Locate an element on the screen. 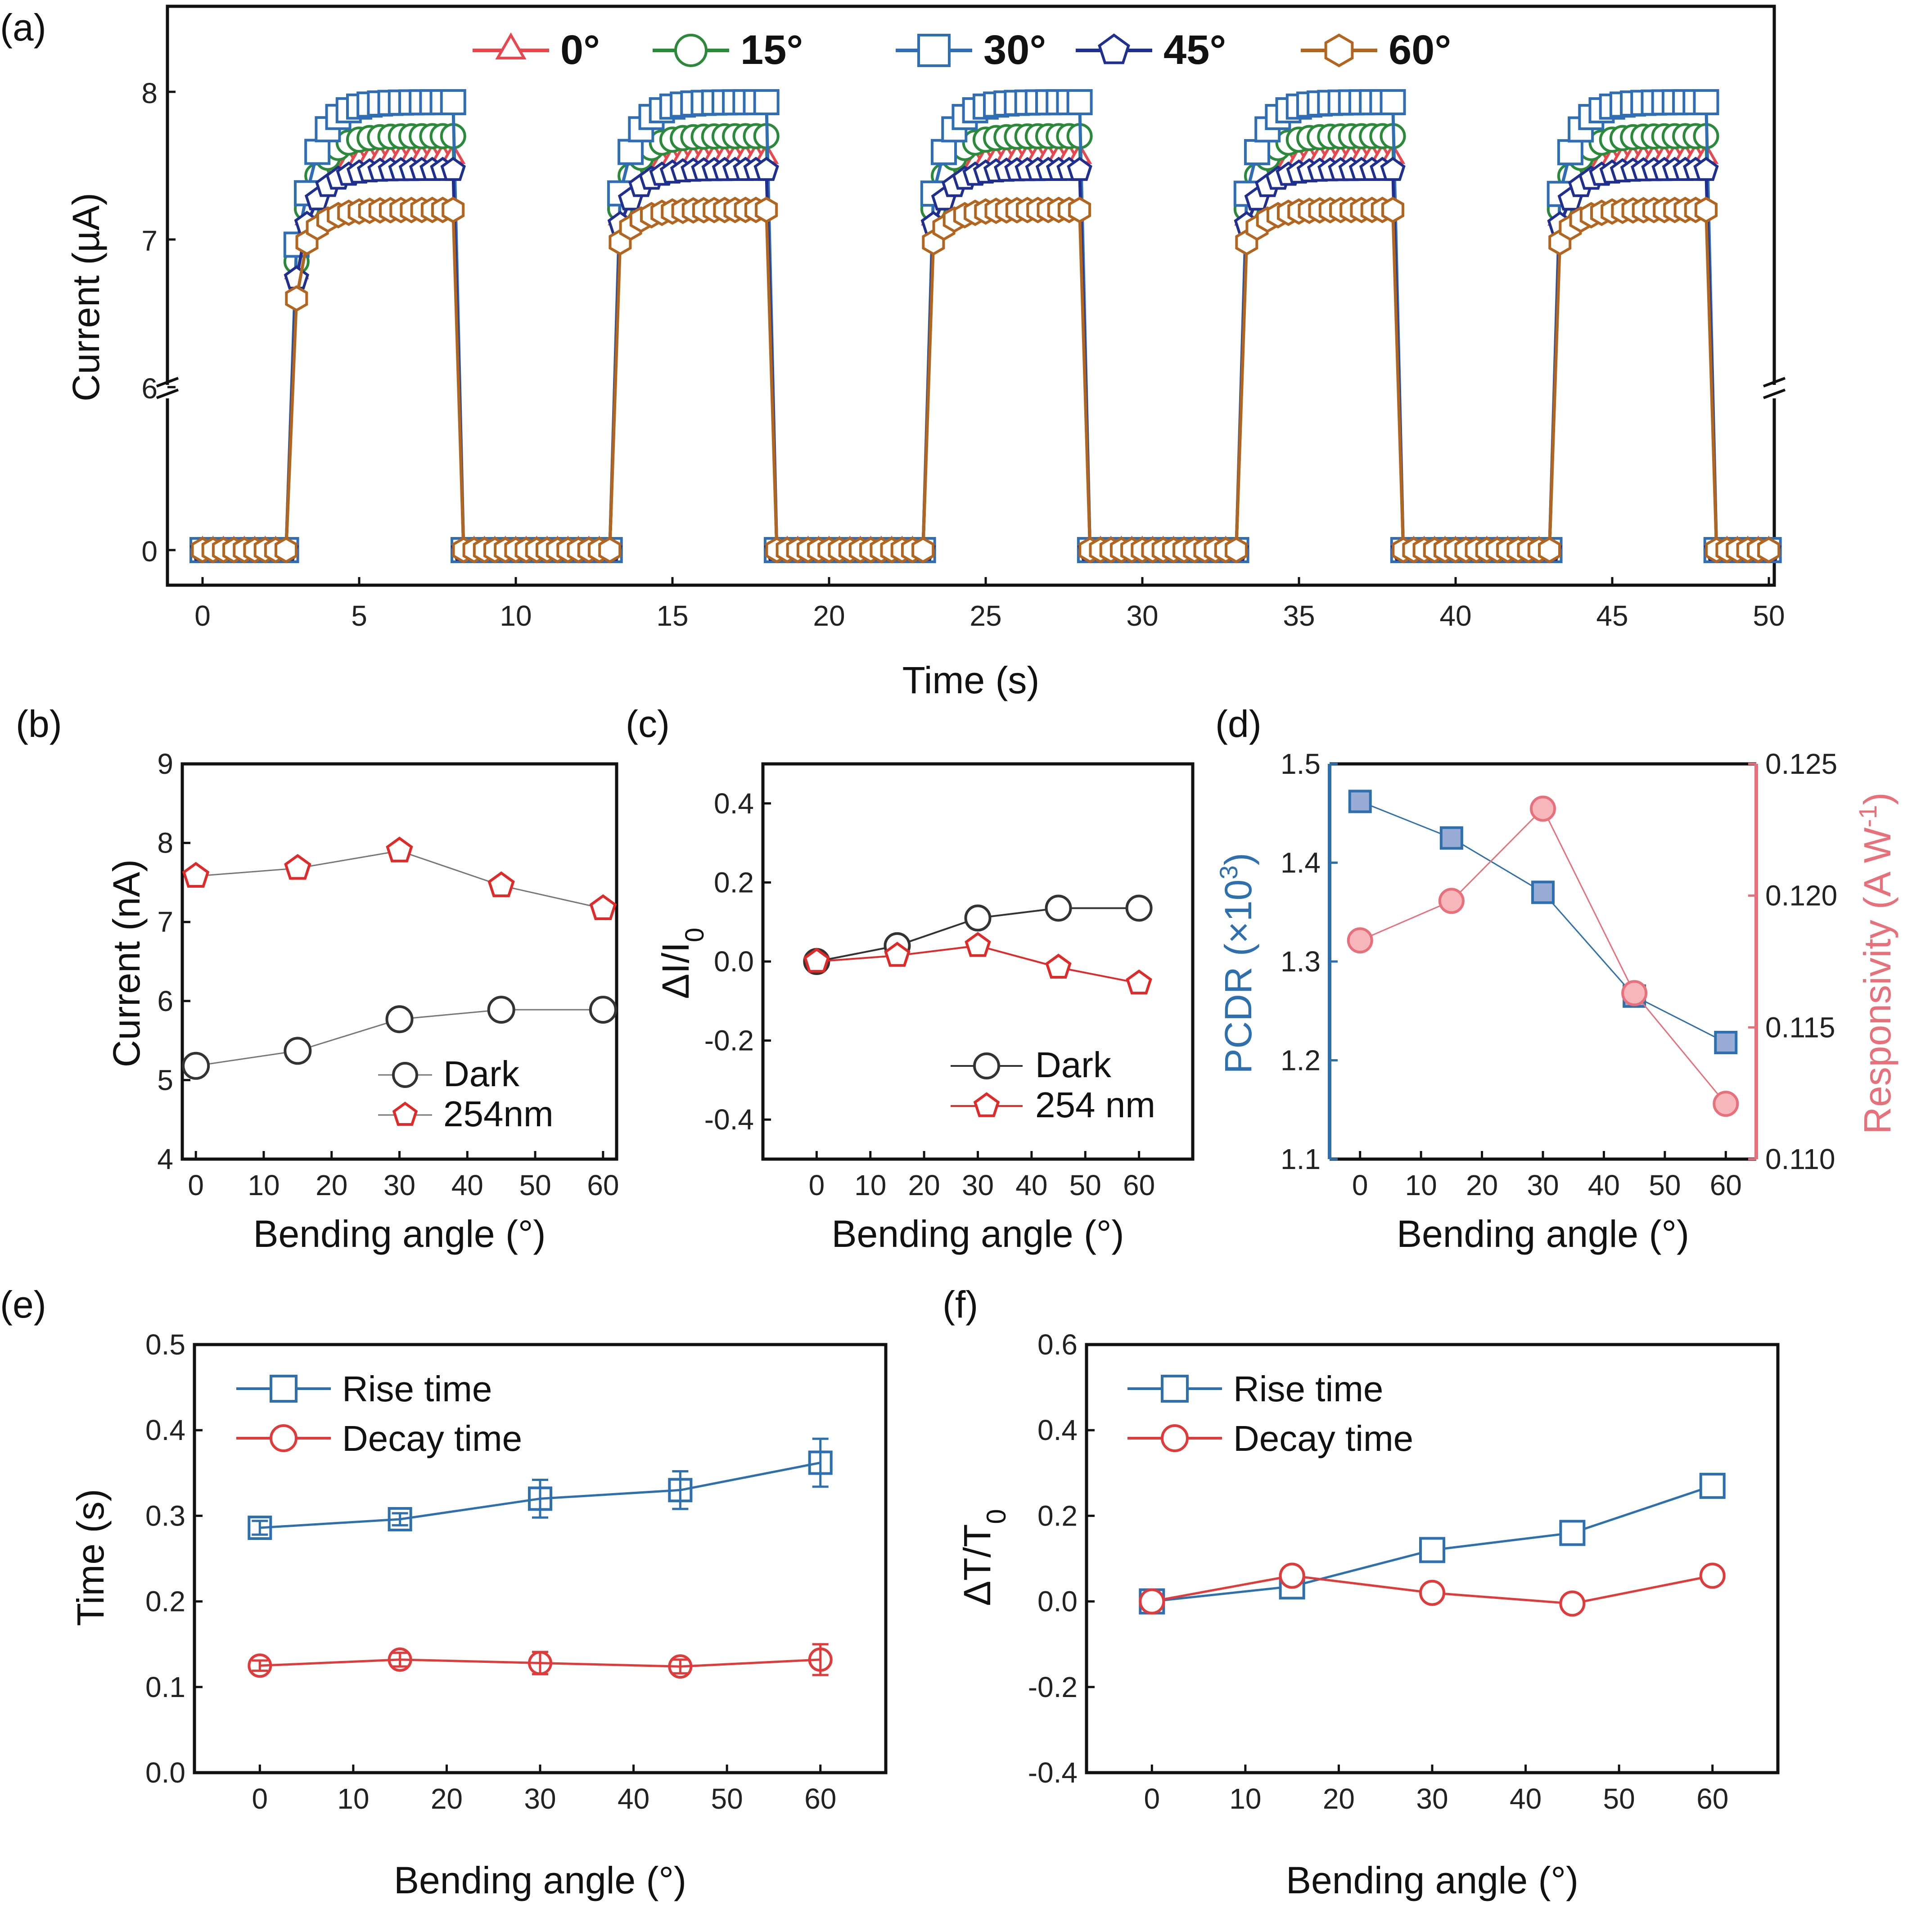 The image size is (1912, 1932). legend: 0° 15° 30° 45° 60° is located at coordinates (962, 50).